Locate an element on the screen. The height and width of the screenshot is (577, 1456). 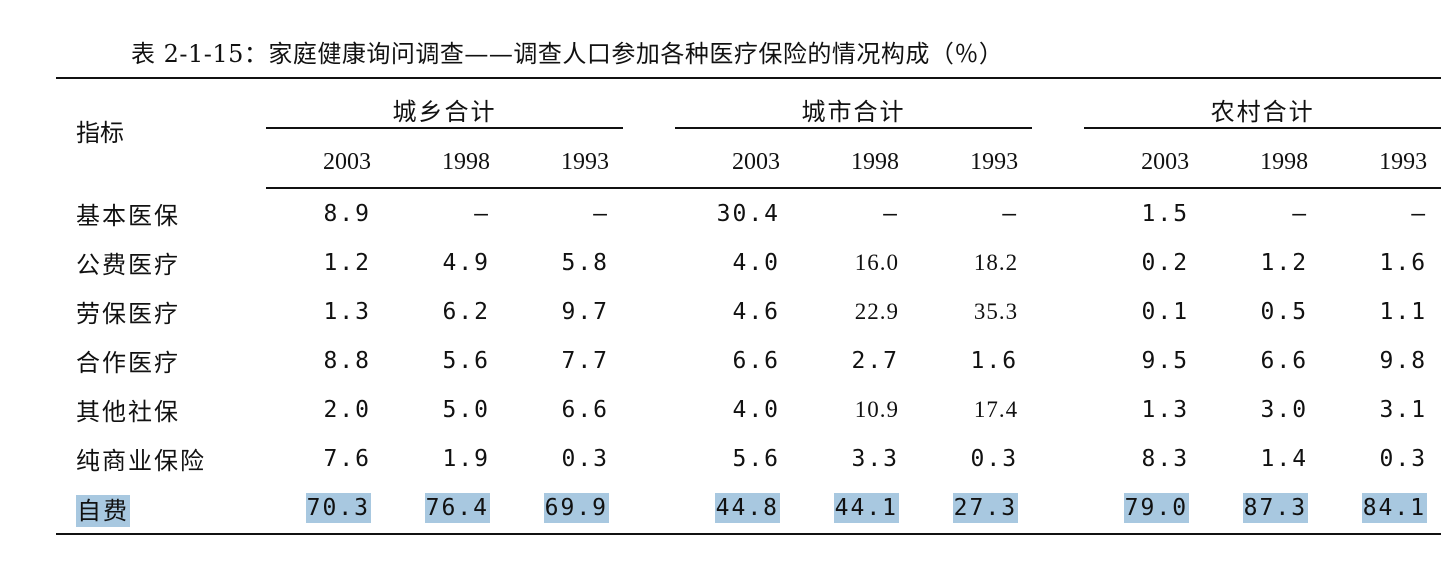
highlighted-text: 44.8 is located at coordinates (747, 508).